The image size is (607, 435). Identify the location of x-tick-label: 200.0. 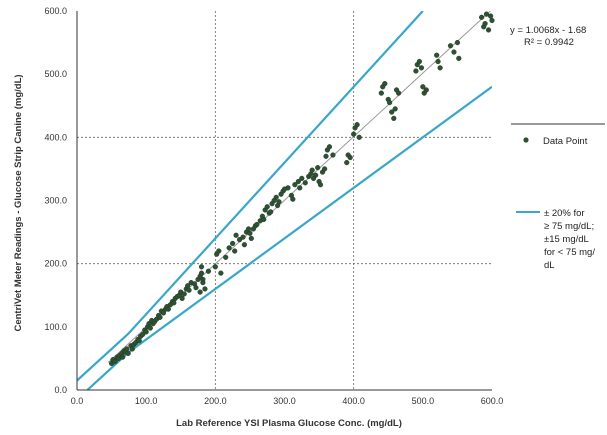
(215, 401).